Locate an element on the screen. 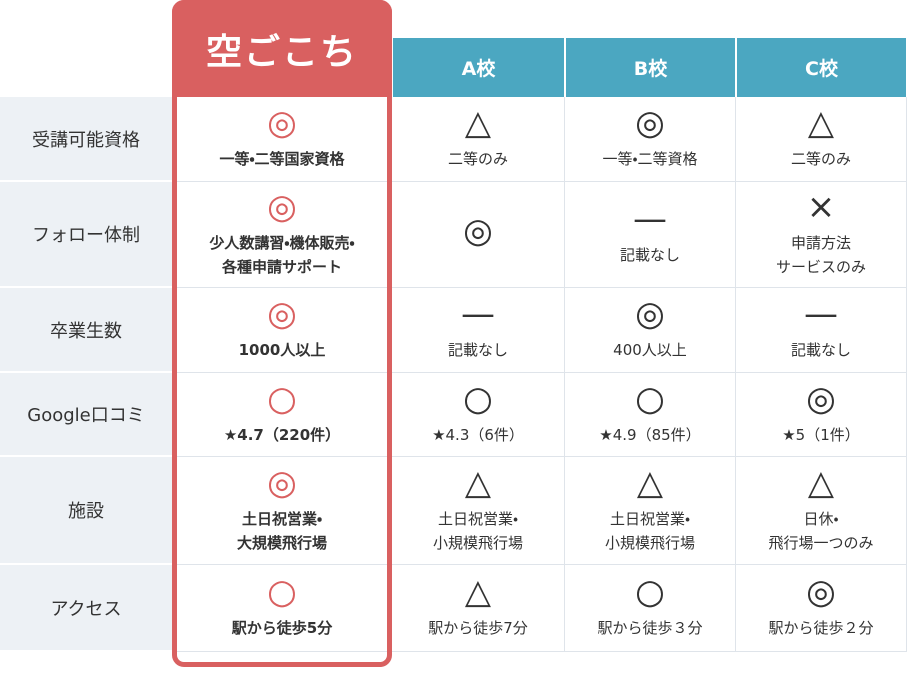 The height and width of the screenshot is (676, 907). cell: ◎ 400人以上 is located at coordinates (650, 330).